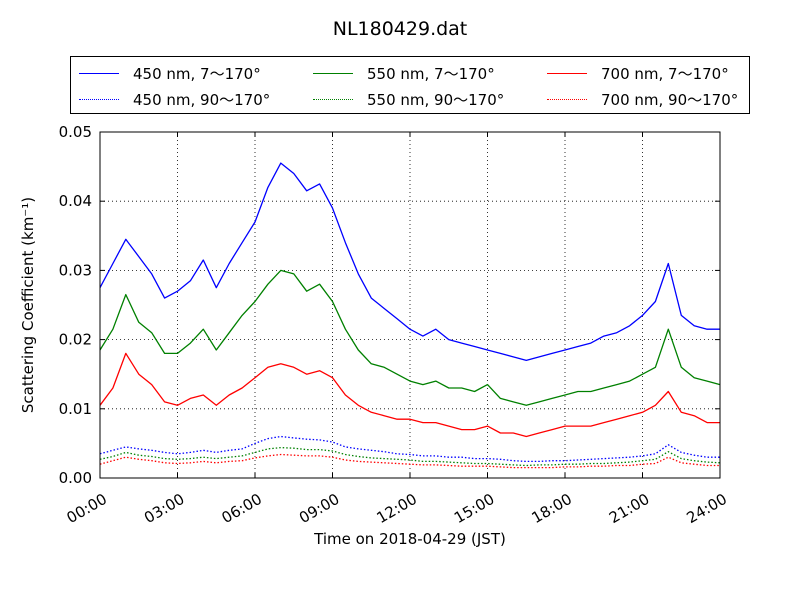 The width and height of the screenshot is (800, 600). What do you see at coordinates (75, 270) in the screenshot?
I see `y-tick-label: 0.03` at bounding box center [75, 270].